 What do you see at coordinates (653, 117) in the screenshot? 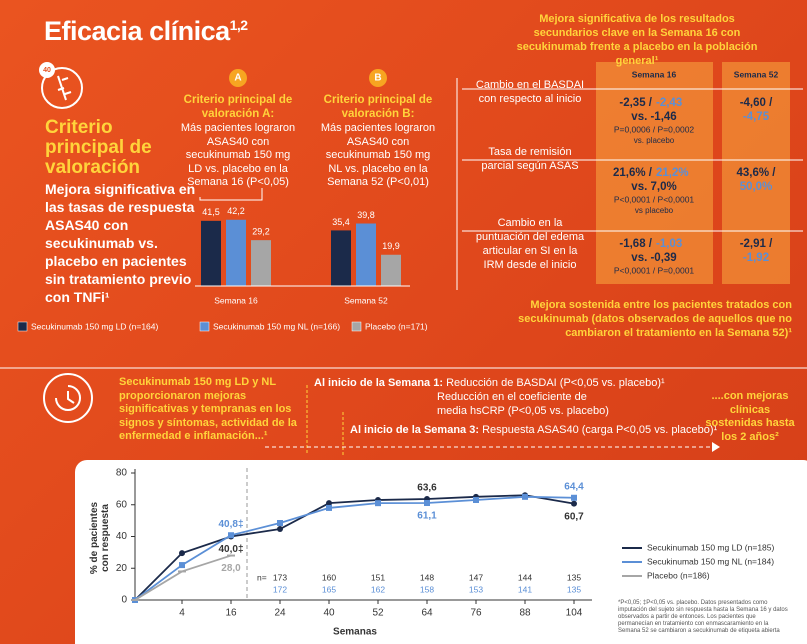
I see `cell-placebo: vs. -1,46` at bounding box center [653, 117].